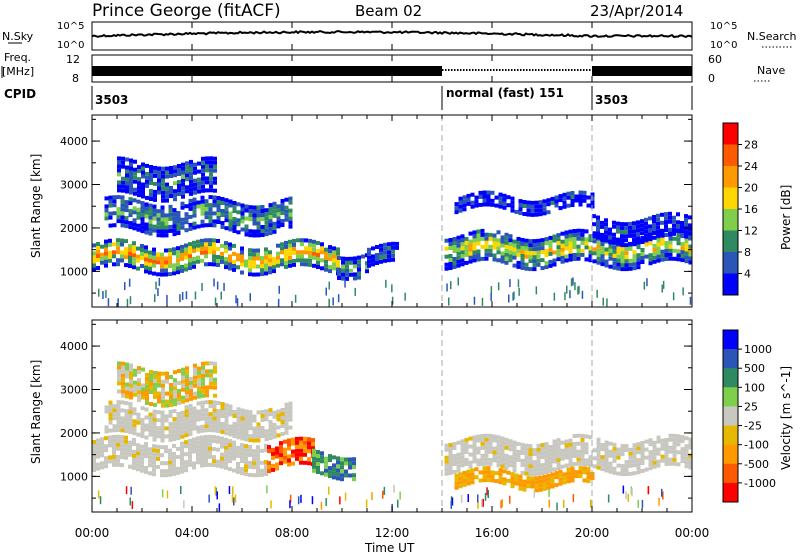  What do you see at coordinates (70, 45) in the screenshot?
I see `noise-left-tick-bottom: 10^0` at bounding box center [70, 45].